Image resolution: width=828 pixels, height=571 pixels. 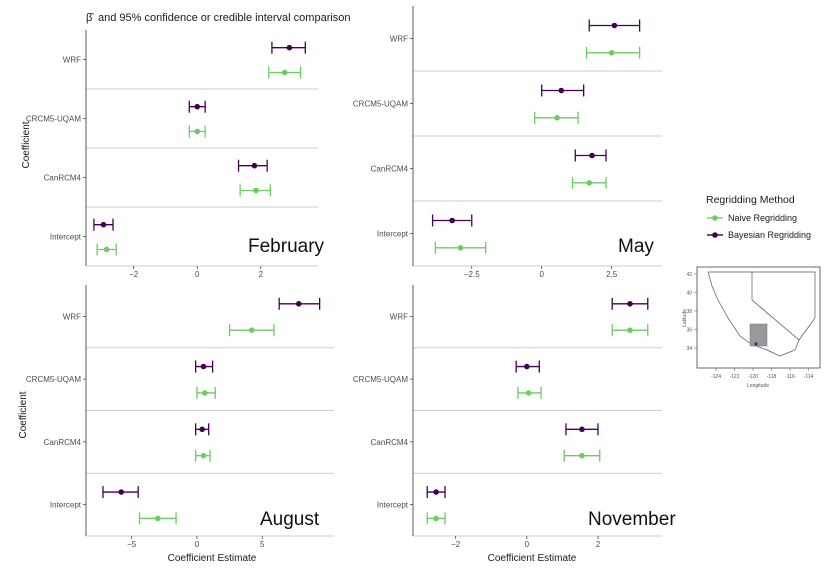 What do you see at coordinates (212, 558) in the screenshot?
I see `x-axis-title-left: Coefficient Estimate` at bounding box center [212, 558].